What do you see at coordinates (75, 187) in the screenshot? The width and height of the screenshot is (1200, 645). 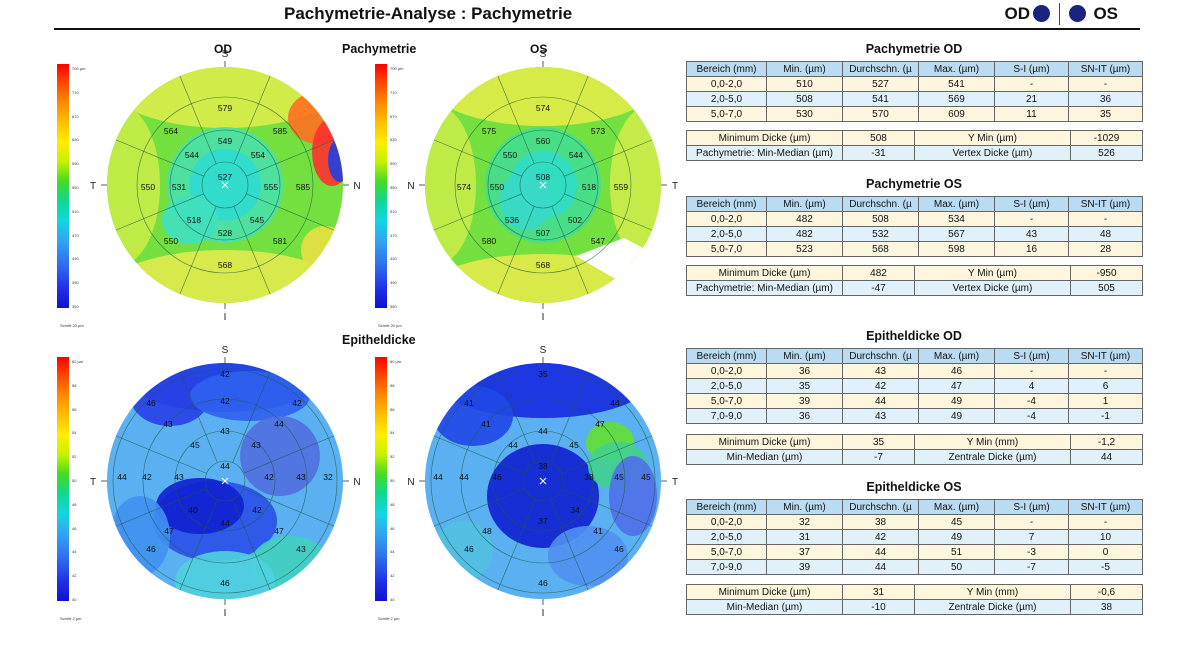 I see `scale-tick-label: 550` at bounding box center [75, 187].